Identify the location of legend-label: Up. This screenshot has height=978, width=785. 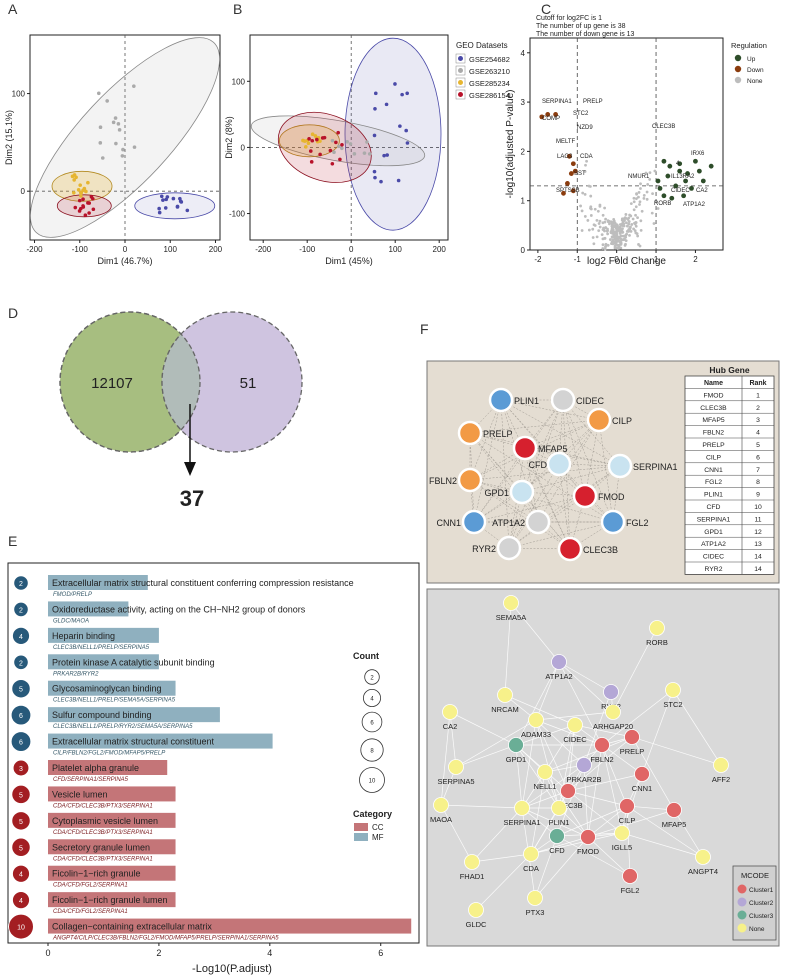
(751, 59).